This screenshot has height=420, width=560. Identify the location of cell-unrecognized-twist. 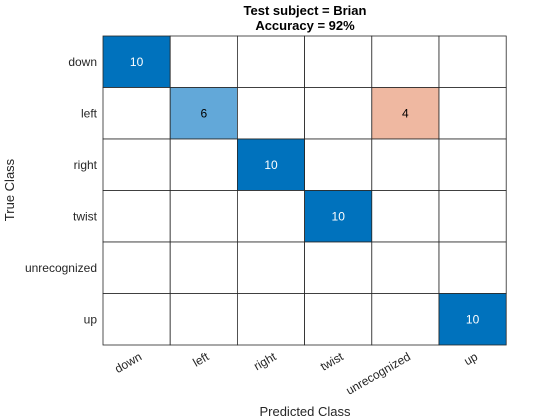
(338, 267).